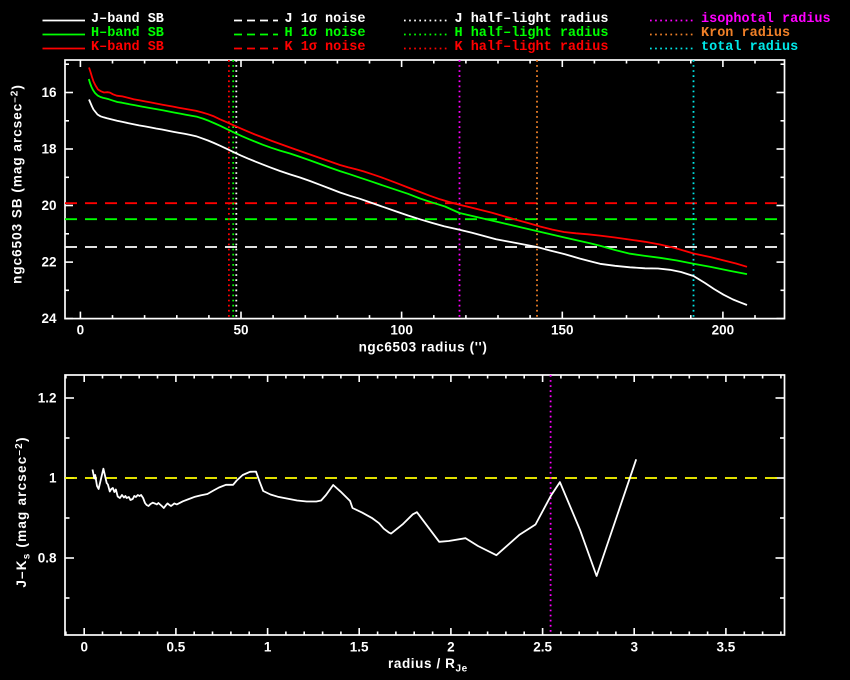  Describe the element at coordinates (176, 647) in the screenshot. I see `svg-text: 0.5` at that location.